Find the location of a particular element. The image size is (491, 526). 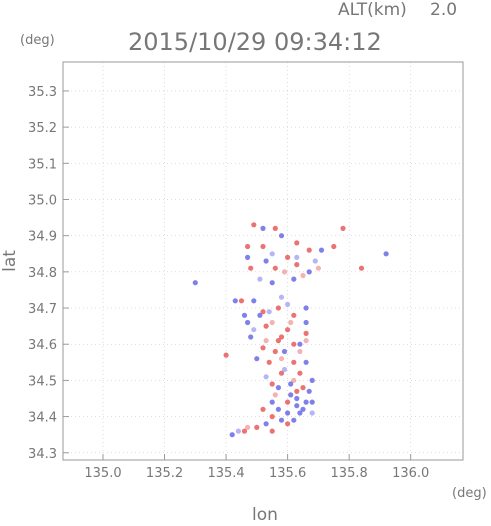

y-tick-label: 35.3 is located at coordinates (42, 92).